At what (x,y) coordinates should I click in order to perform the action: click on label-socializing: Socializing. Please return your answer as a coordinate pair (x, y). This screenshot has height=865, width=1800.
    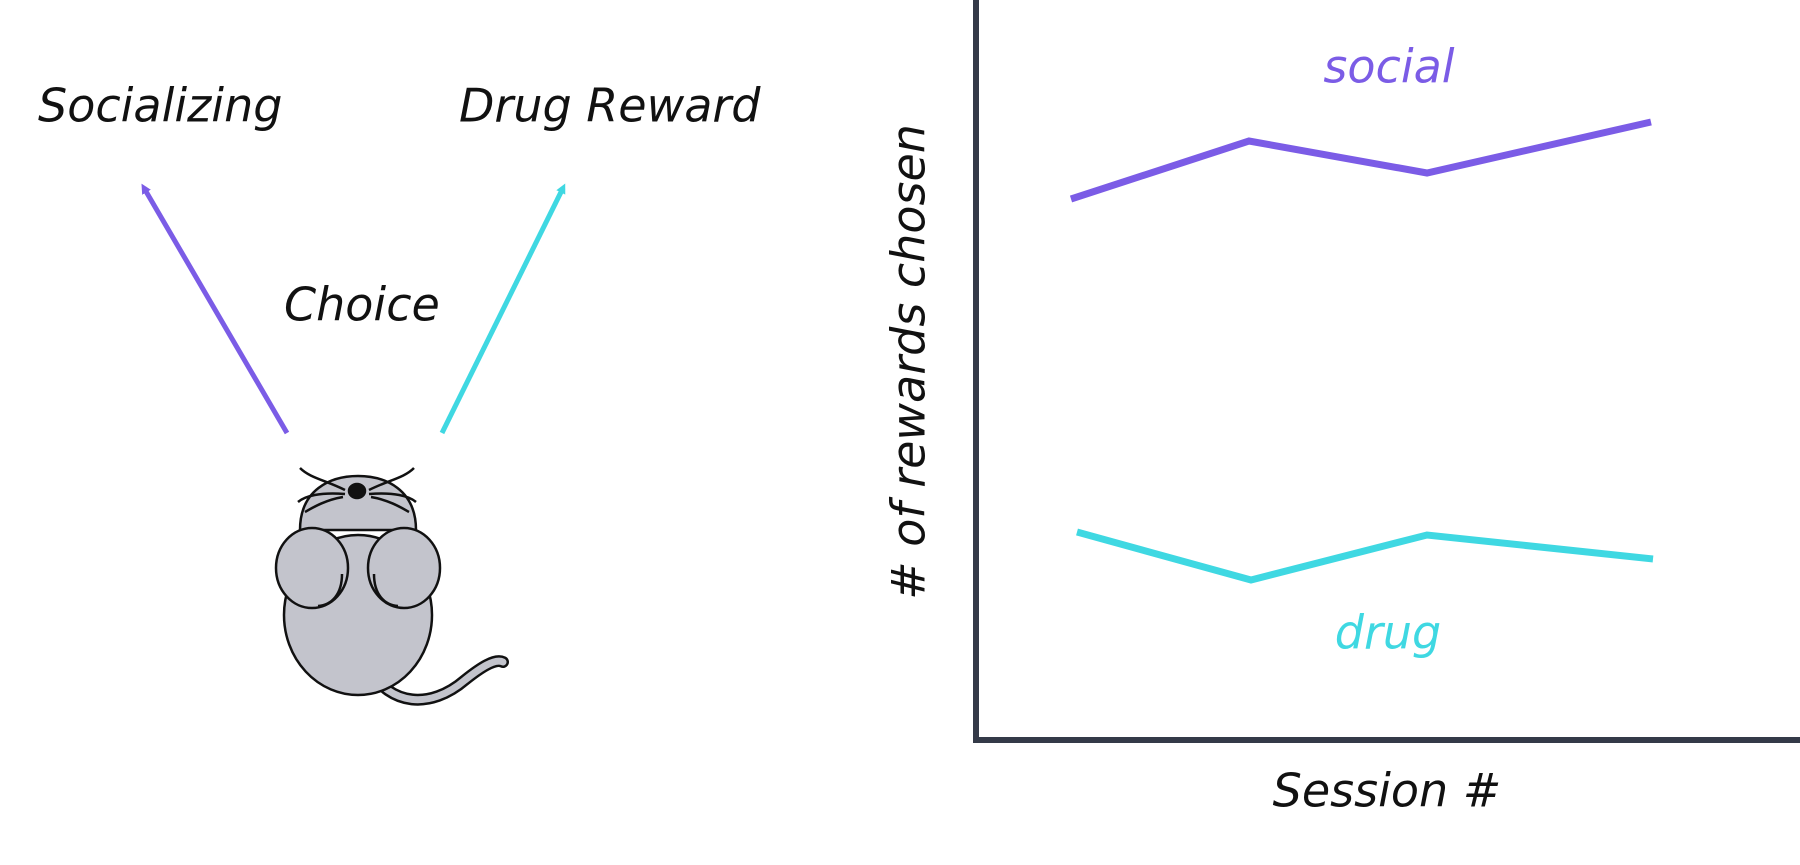
    Looking at the image, I should click on (160, 106).